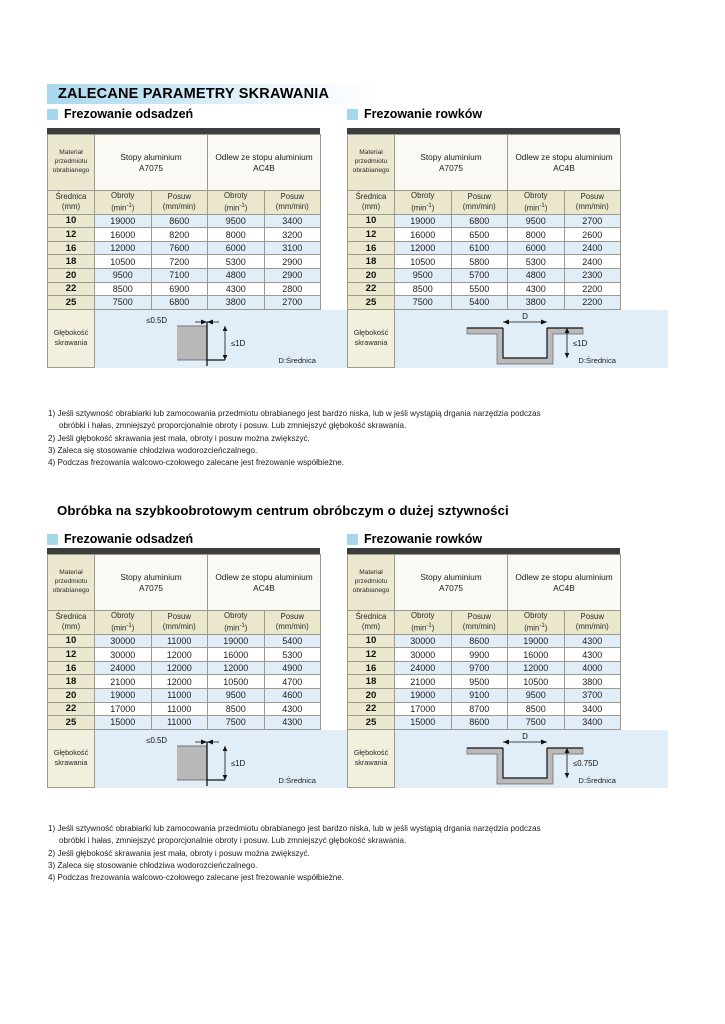  What do you see at coordinates (231, 338) in the screenshot?
I see `depth-of-cut-figure-cell: ≤0.5D ≤1D D:Średnica` at bounding box center [231, 338].